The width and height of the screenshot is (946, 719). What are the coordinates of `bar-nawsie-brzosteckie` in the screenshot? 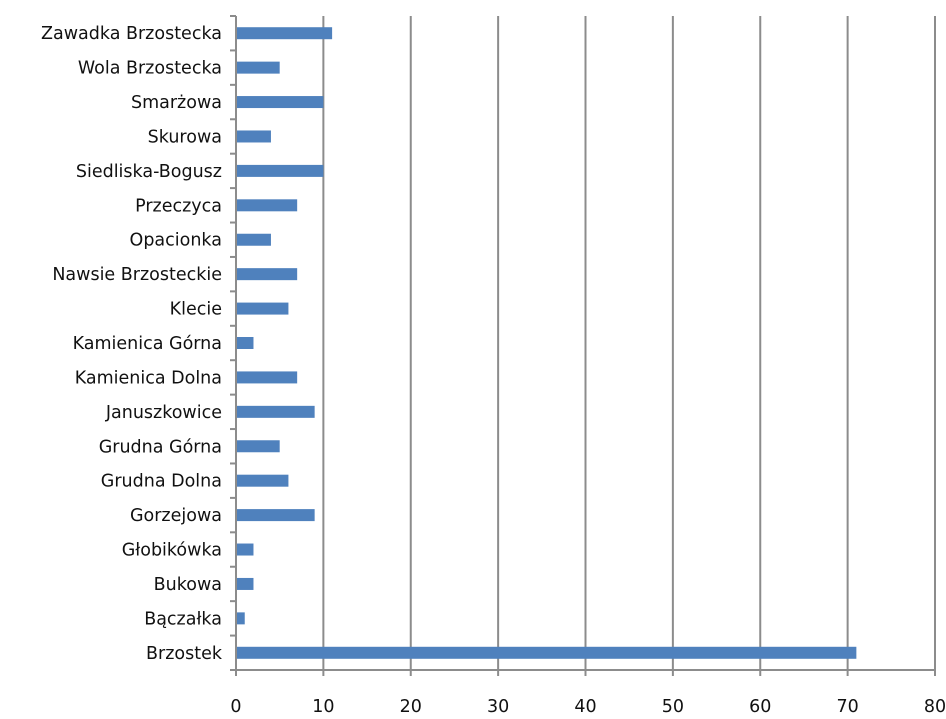 It's located at (267, 274).